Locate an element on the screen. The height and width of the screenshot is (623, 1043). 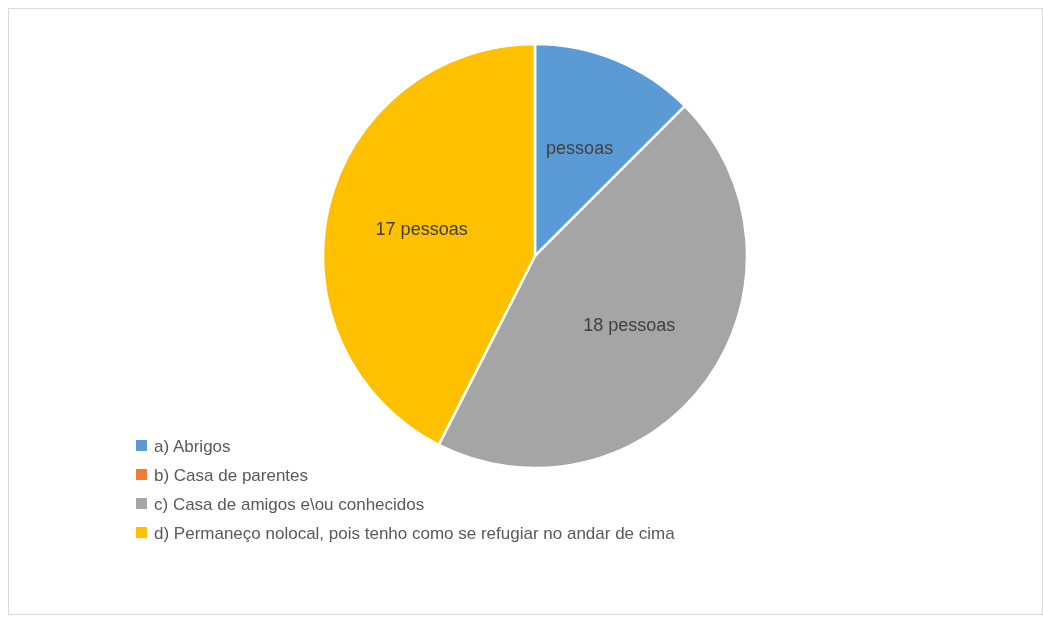
data-label: 18 pessoas is located at coordinates (629, 324).